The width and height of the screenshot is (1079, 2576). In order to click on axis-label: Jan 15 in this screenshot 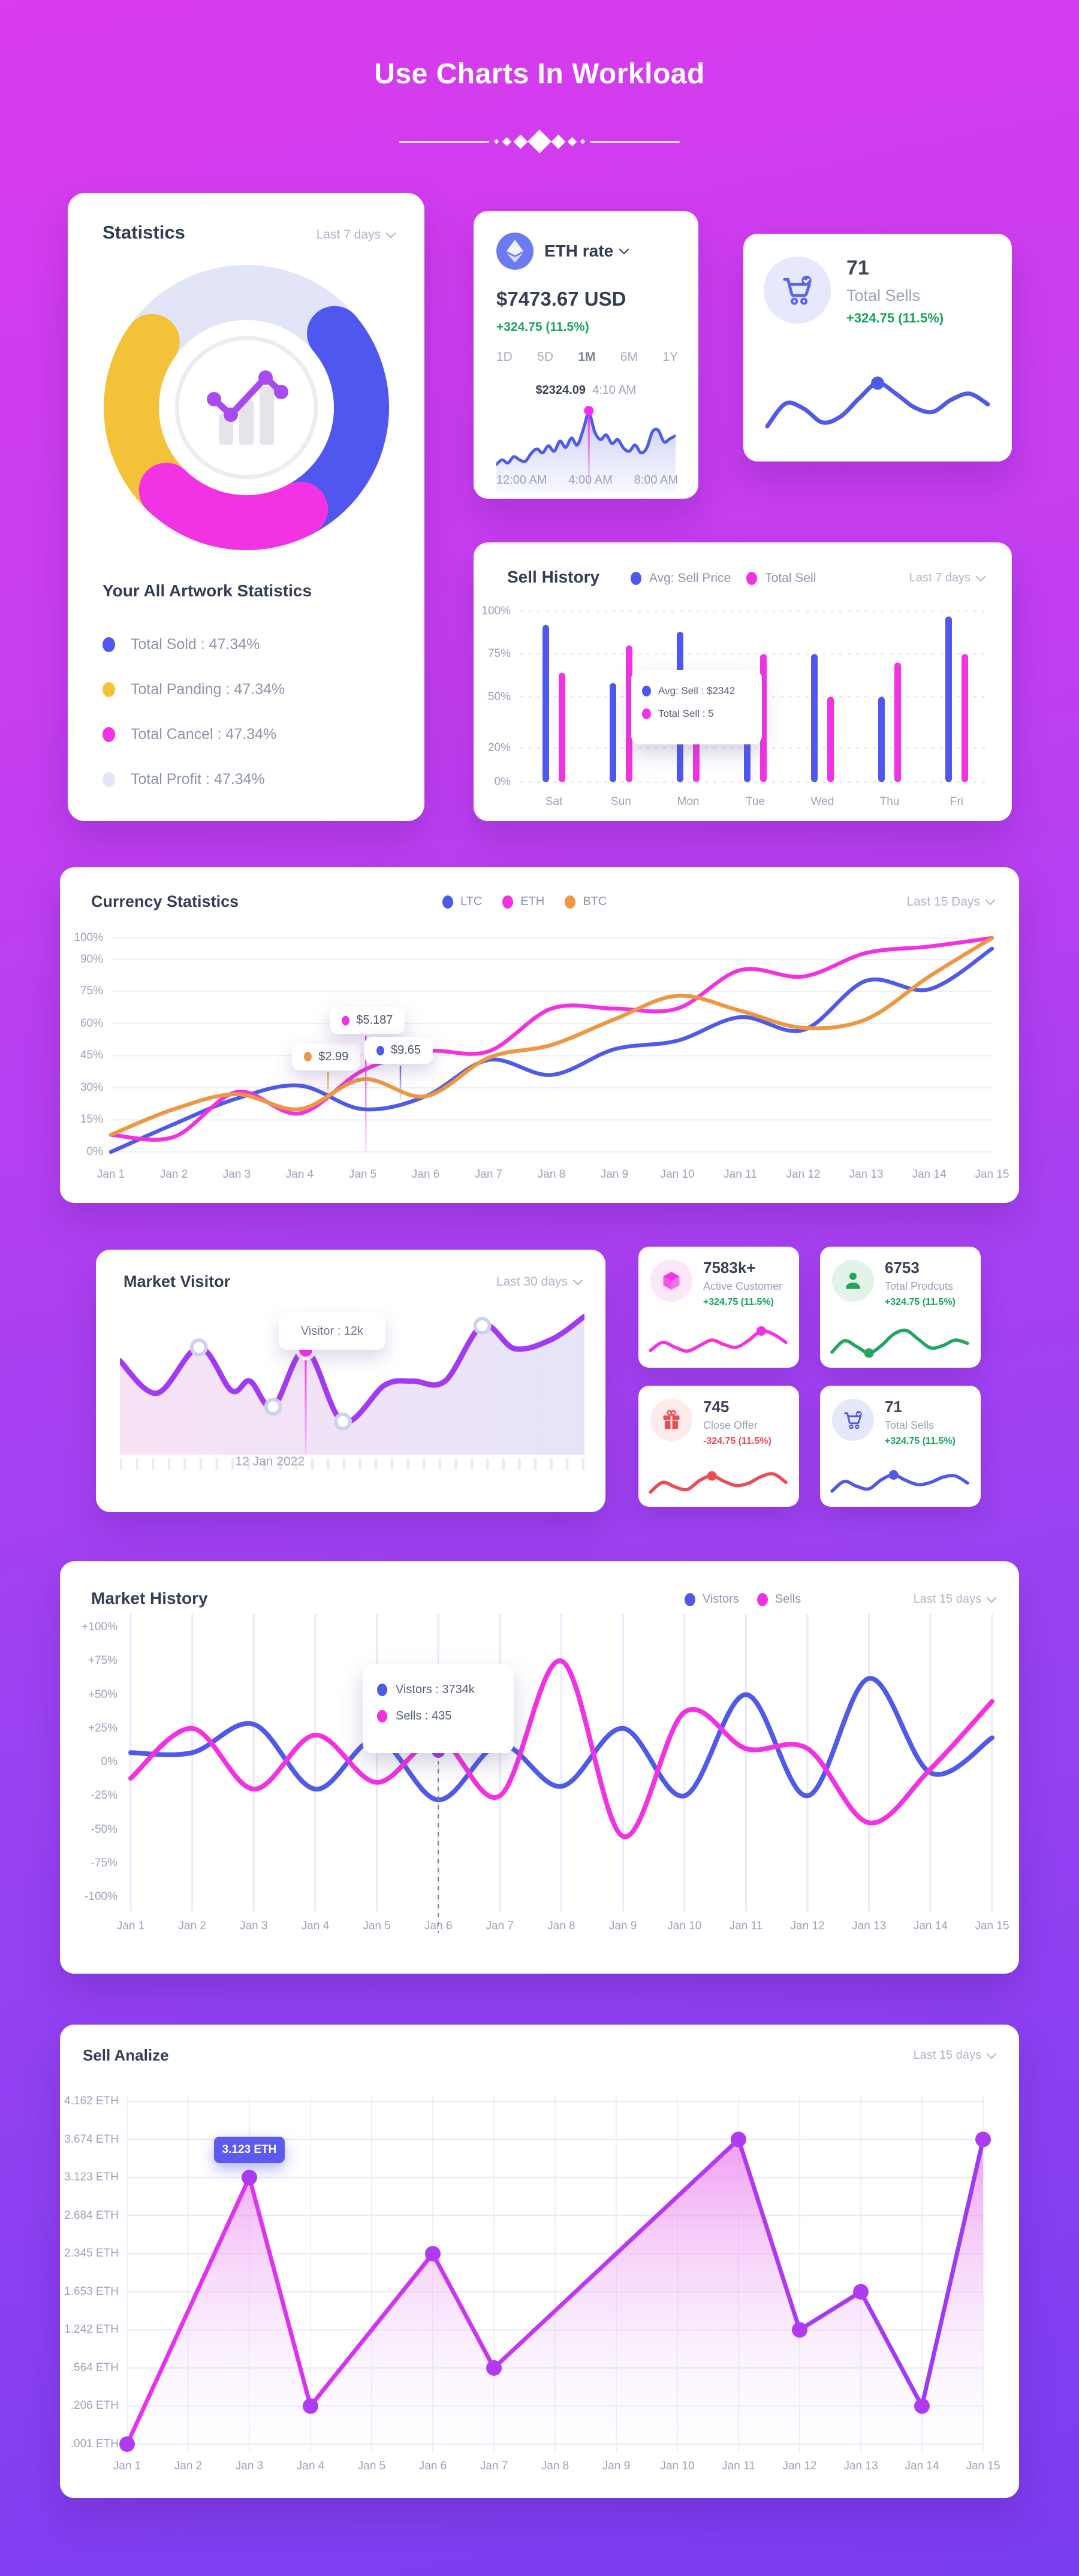, I will do `click(992, 1926)`.